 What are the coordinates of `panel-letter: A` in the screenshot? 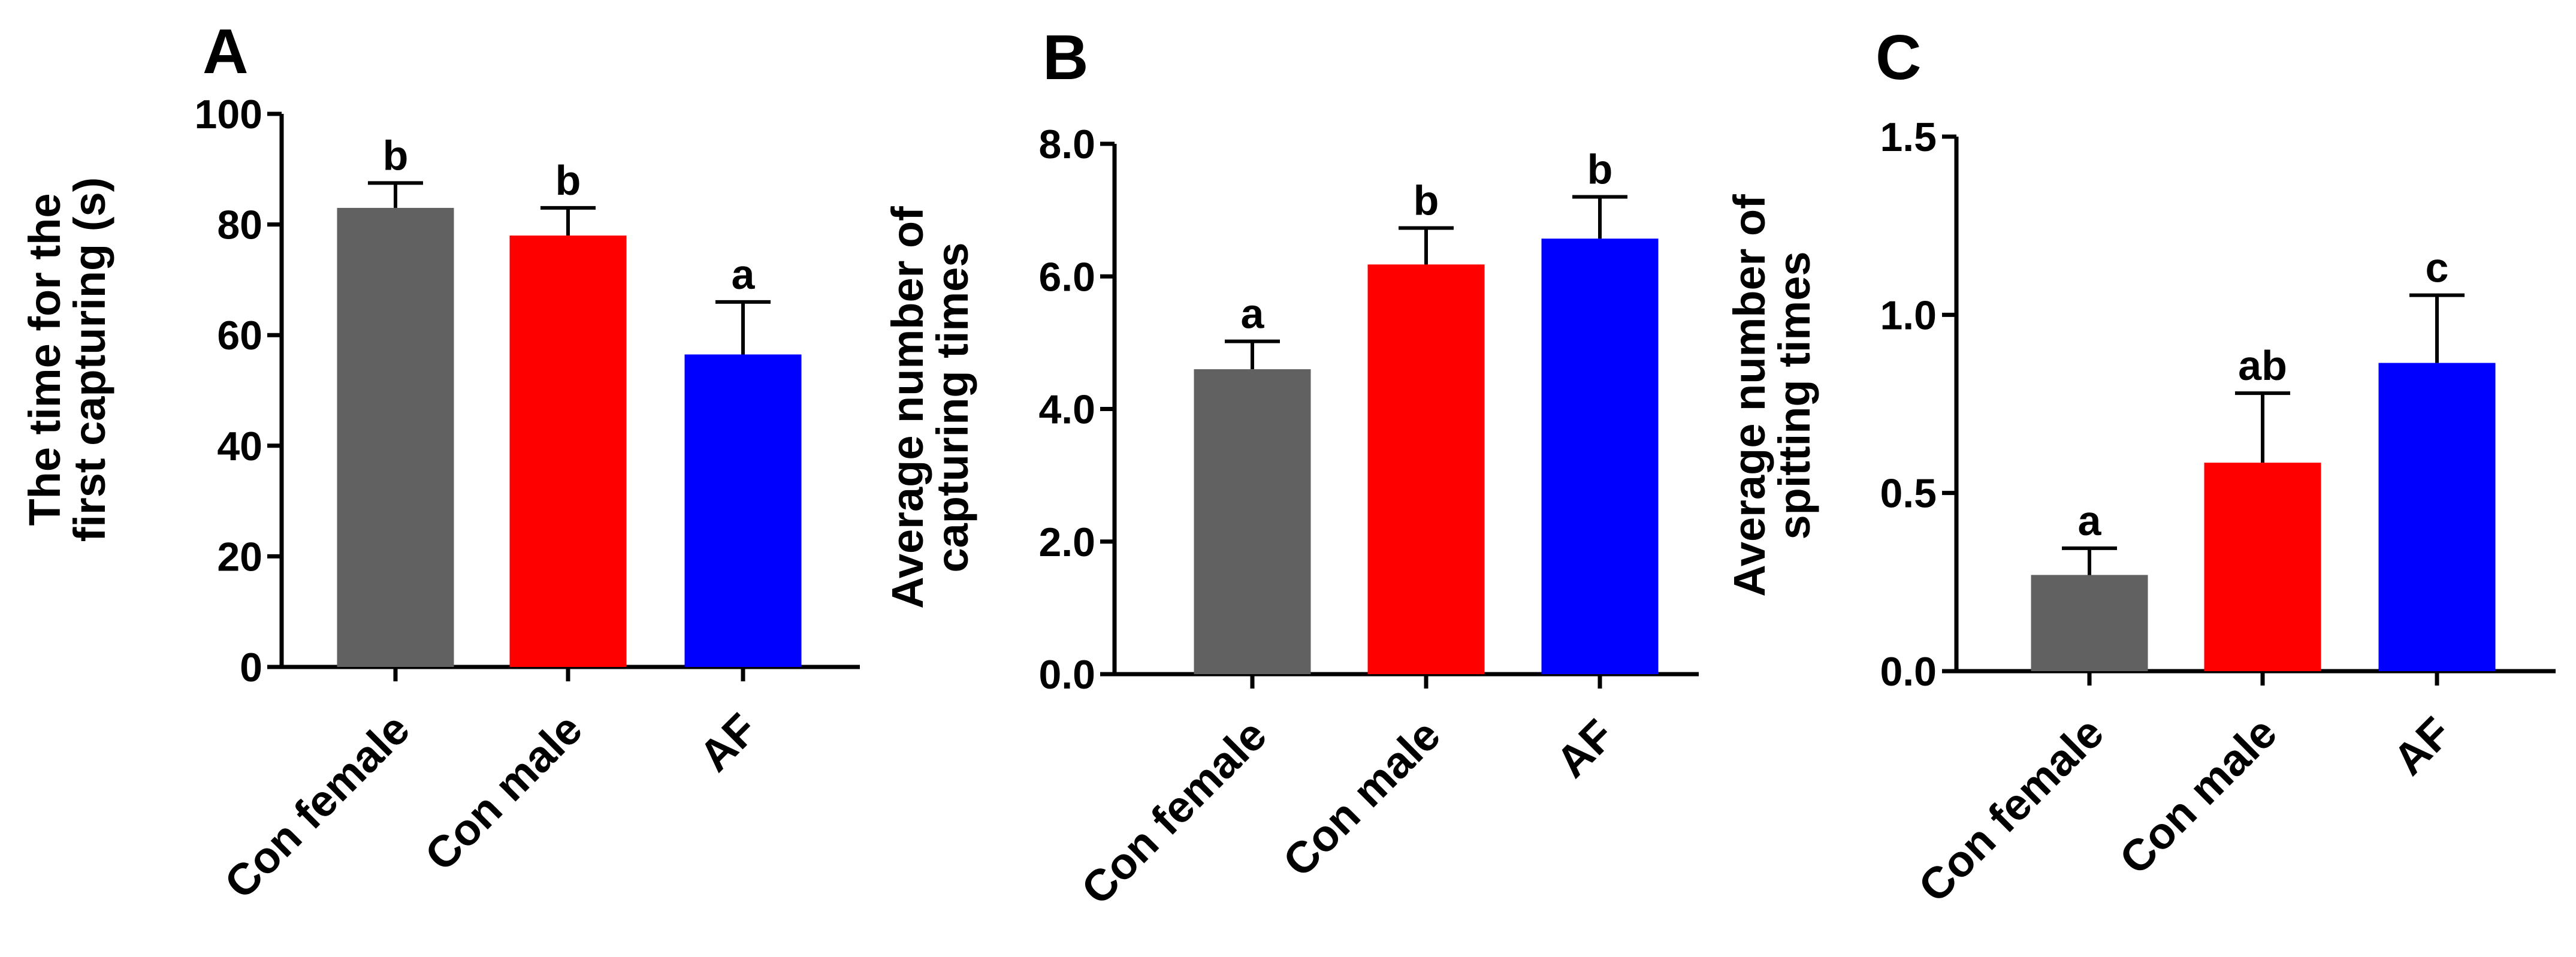 It's located at (226, 51).